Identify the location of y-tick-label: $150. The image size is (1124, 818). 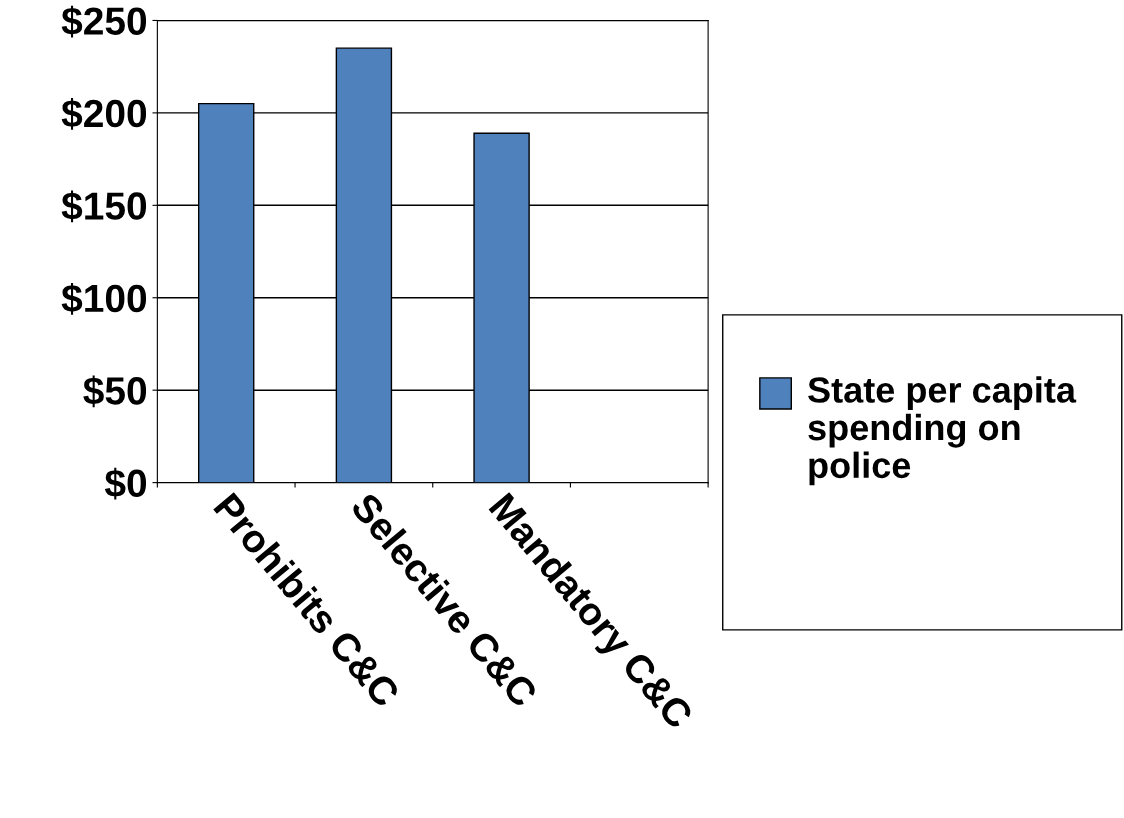
(104, 206).